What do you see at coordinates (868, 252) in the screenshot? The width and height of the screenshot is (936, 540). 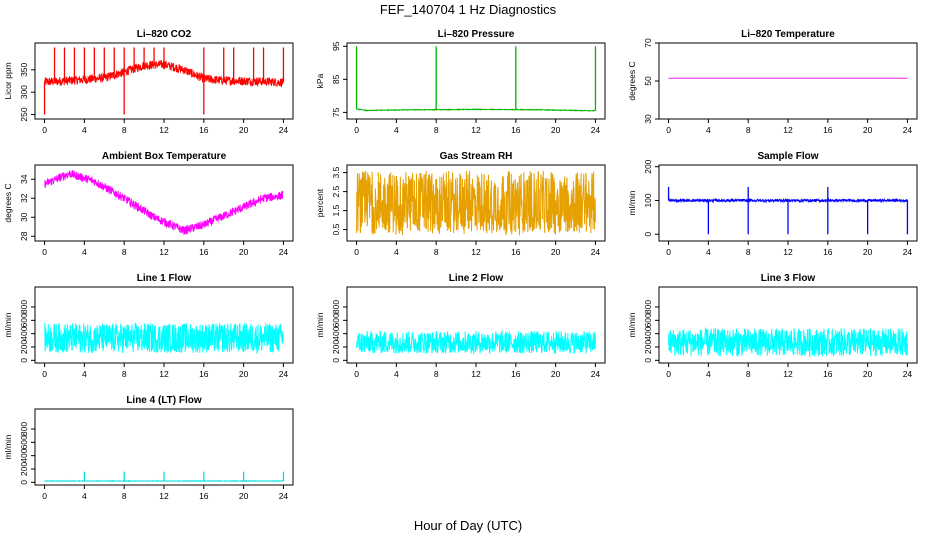 I see `x-tick-label-sample-flow-5: 20` at bounding box center [868, 252].